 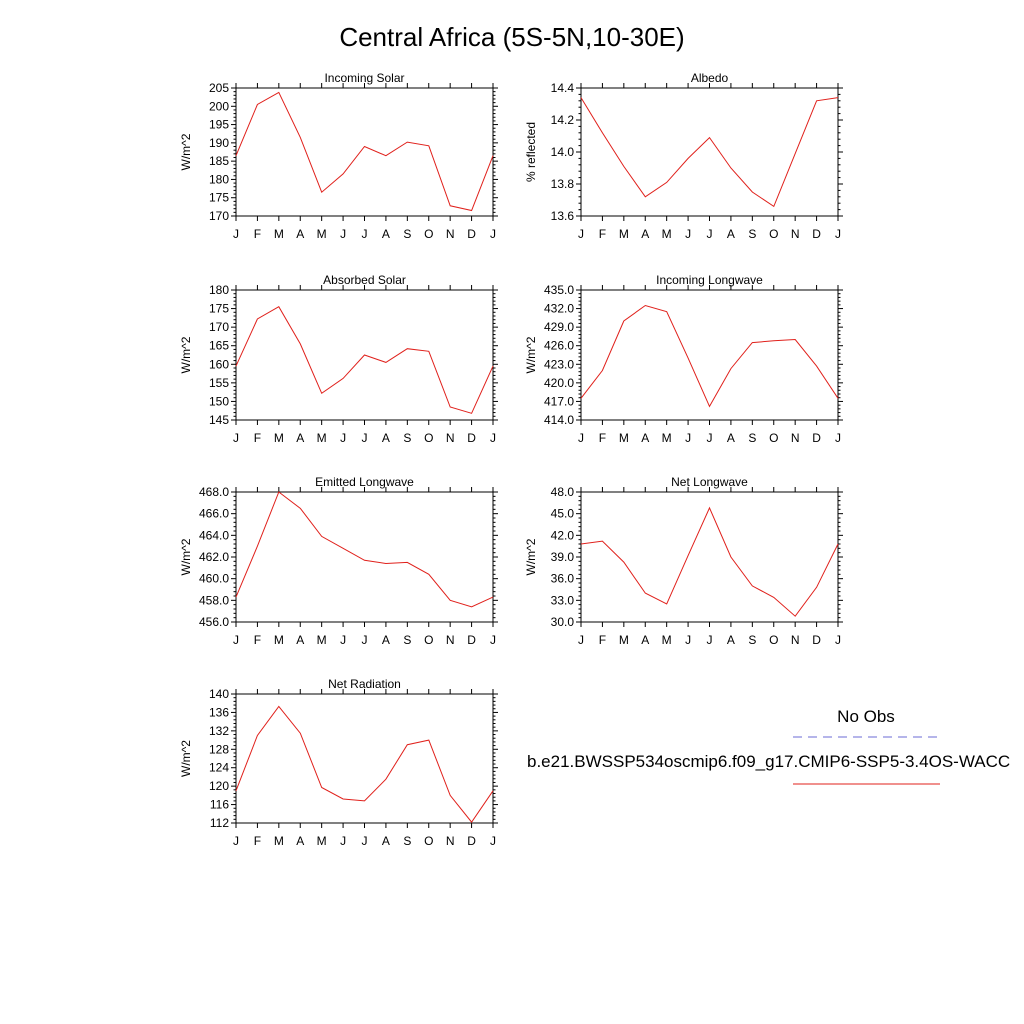 What do you see at coordinates (559, 364) in the screenshot?
I see `y-tick-label: 423.0` at bounding box center [559, 364].